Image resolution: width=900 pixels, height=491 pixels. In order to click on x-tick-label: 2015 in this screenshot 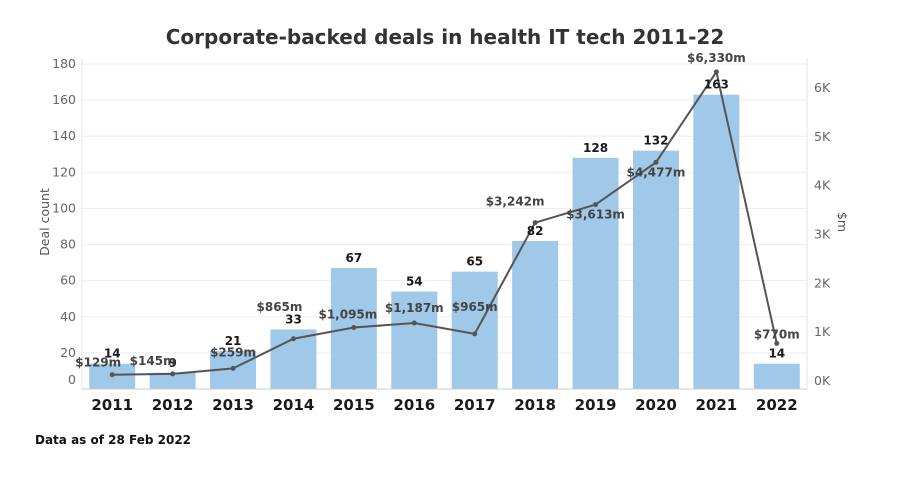, I will do `click(354, 405)`.